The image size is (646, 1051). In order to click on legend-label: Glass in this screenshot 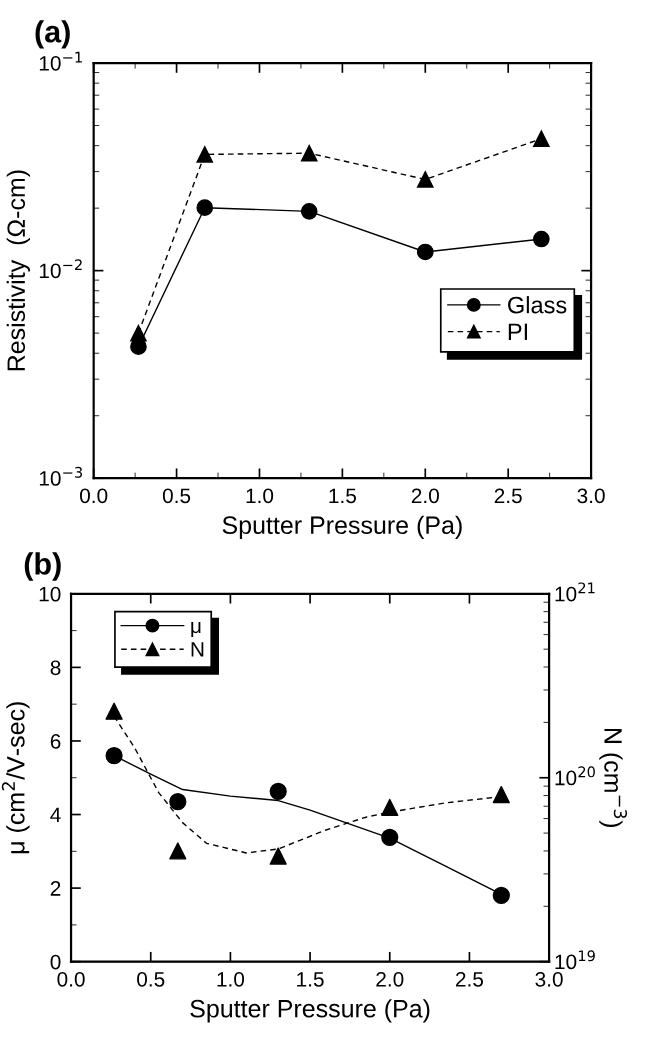, I will do `click(537, 305)`.